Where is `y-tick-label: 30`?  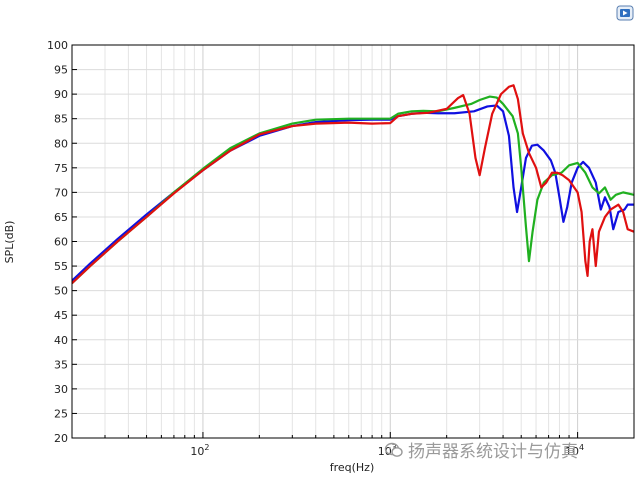 y-tick-label: 30 is located at coordinates (61, 389).